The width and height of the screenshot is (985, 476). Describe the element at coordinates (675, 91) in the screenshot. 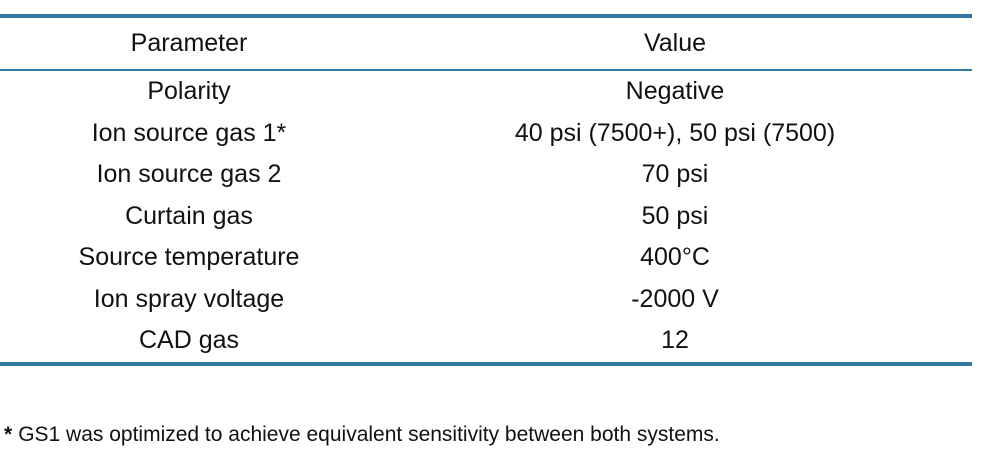

I see `table-cell: Negative` at that location.